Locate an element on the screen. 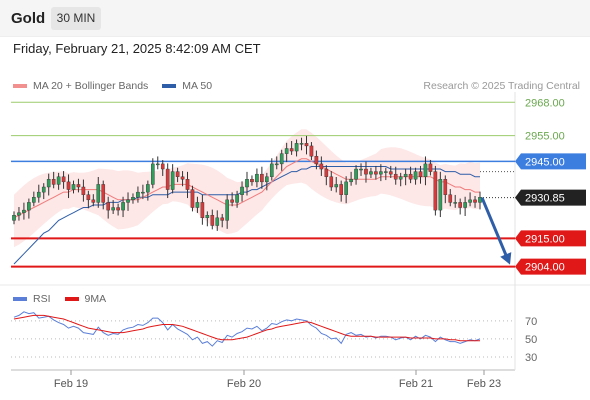  legend-ma50-swatch is located at coordinates (169, 86).